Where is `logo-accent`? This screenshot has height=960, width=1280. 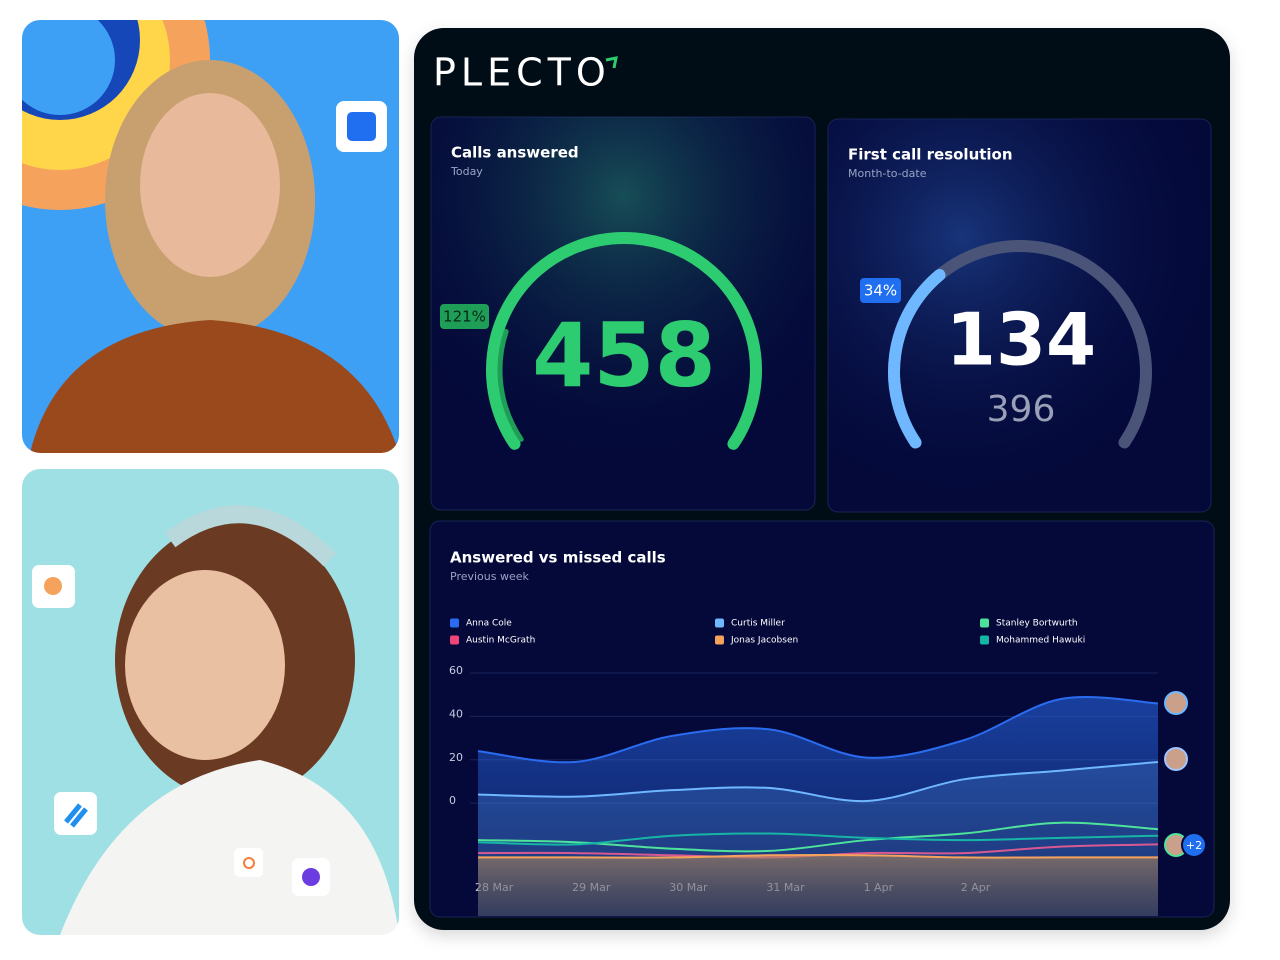
logo-accent is located at coordinates (611, 62).